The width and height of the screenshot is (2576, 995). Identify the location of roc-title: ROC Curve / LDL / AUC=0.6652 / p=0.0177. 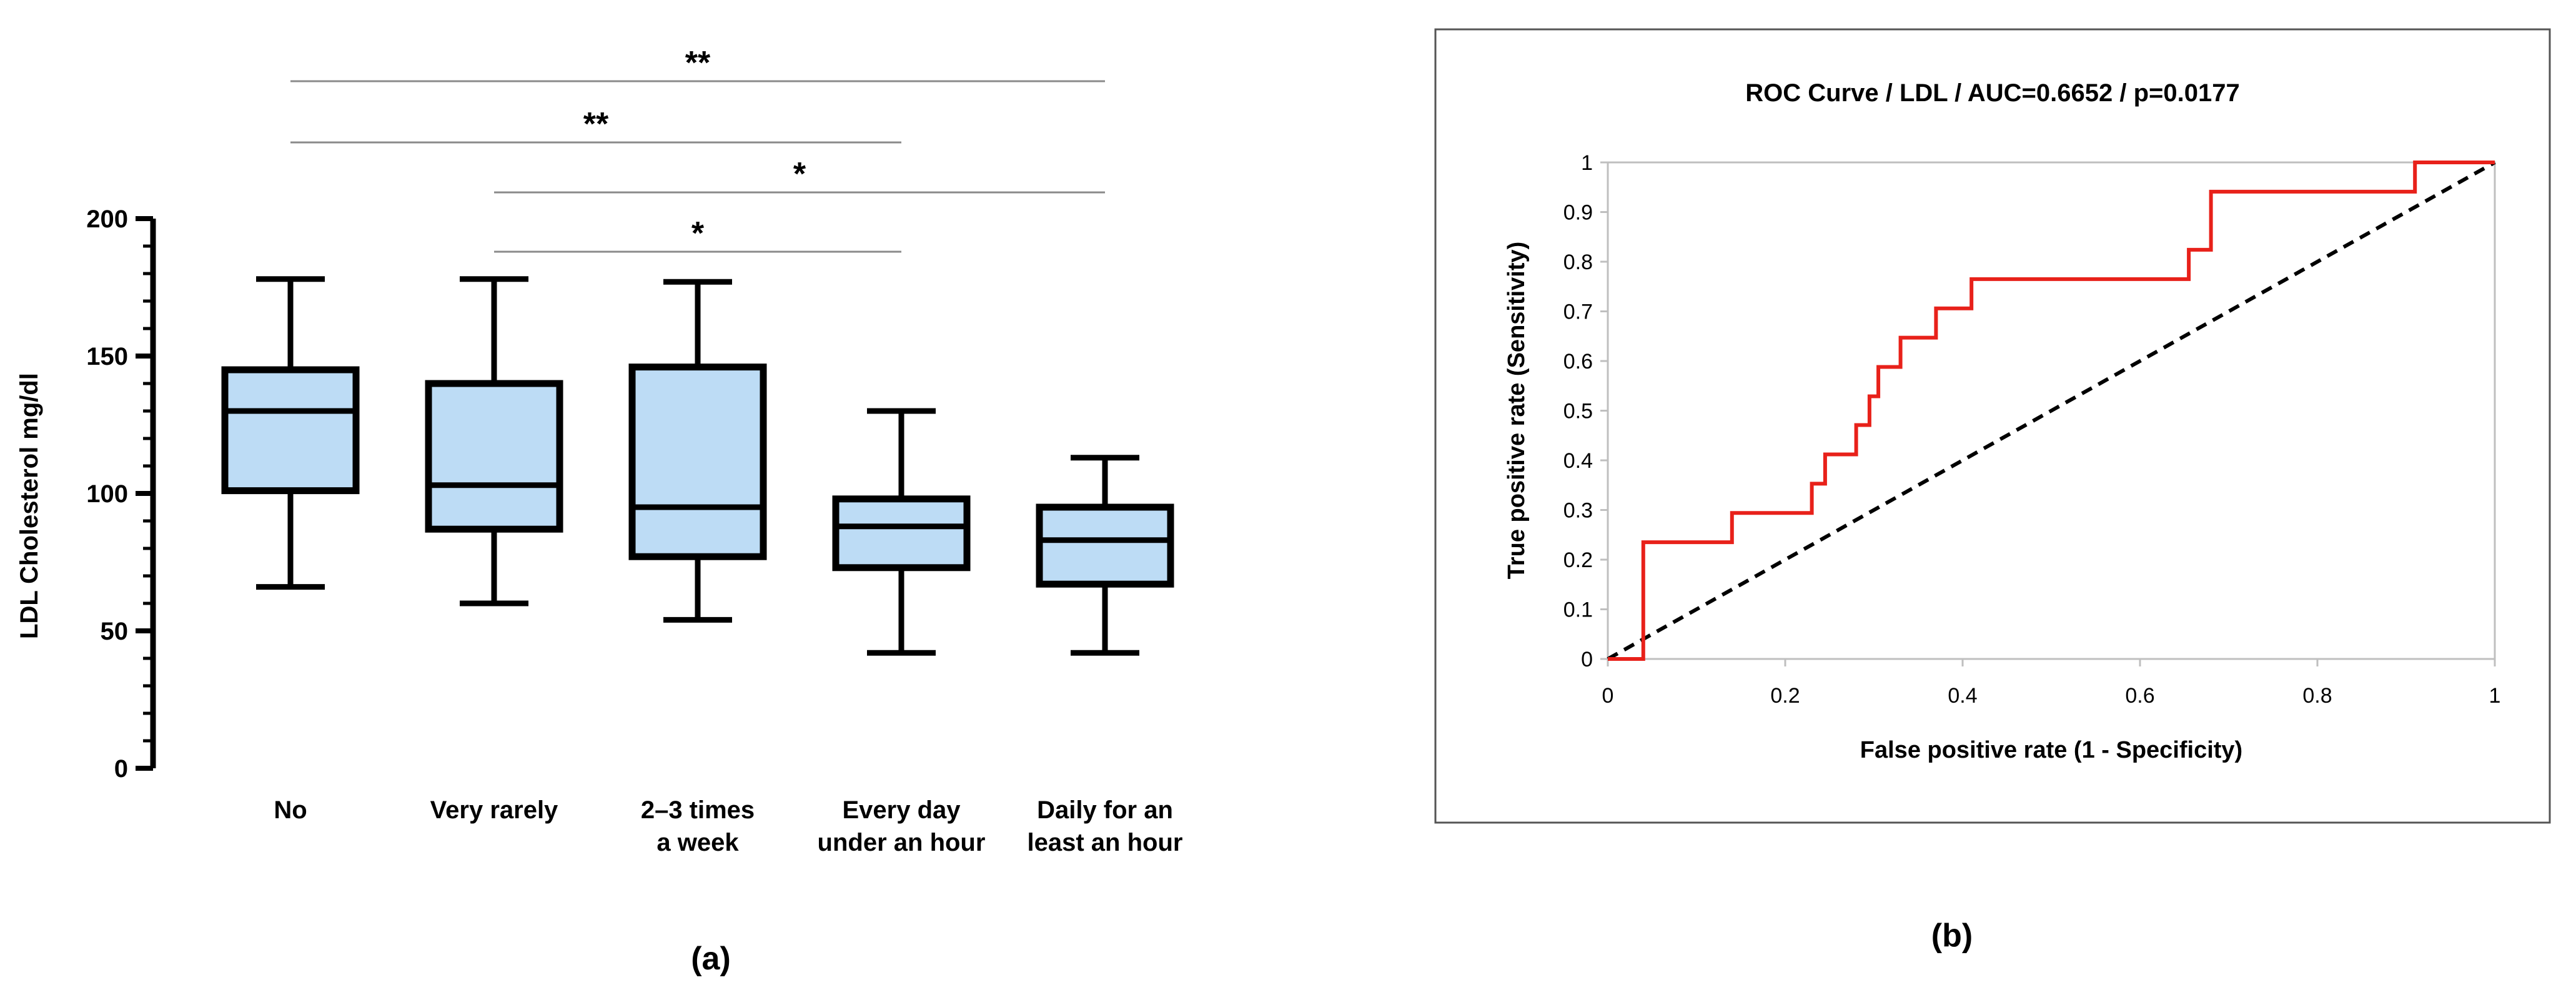
(1992, 93).